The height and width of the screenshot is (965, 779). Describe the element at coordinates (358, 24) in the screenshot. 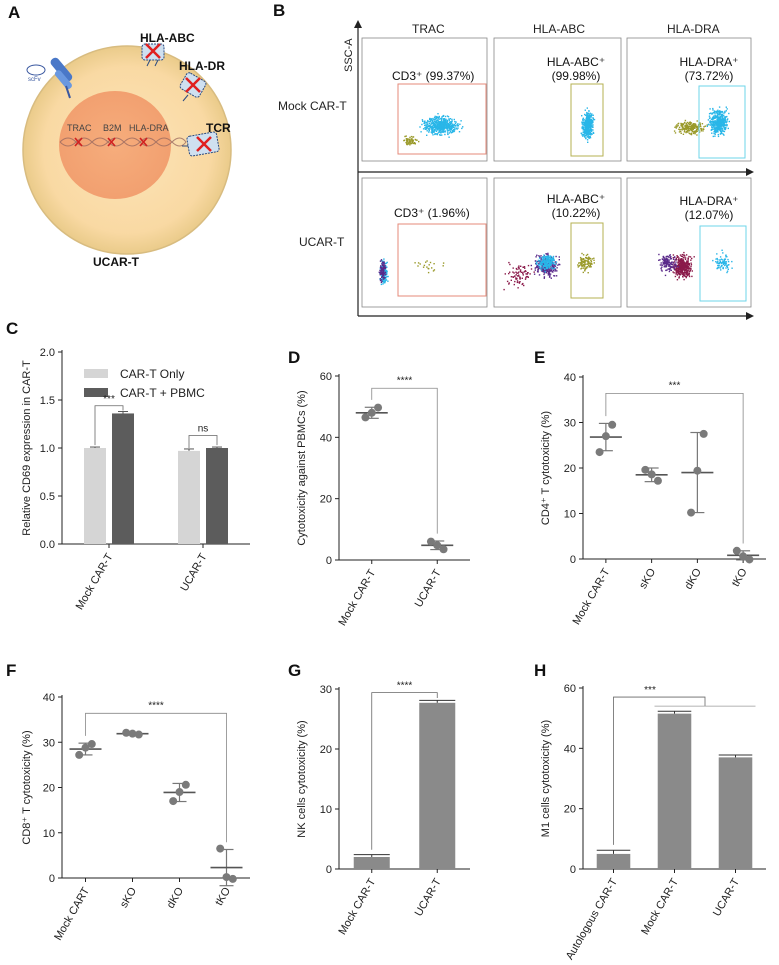

I see `b-y-arrow-top` at that location.